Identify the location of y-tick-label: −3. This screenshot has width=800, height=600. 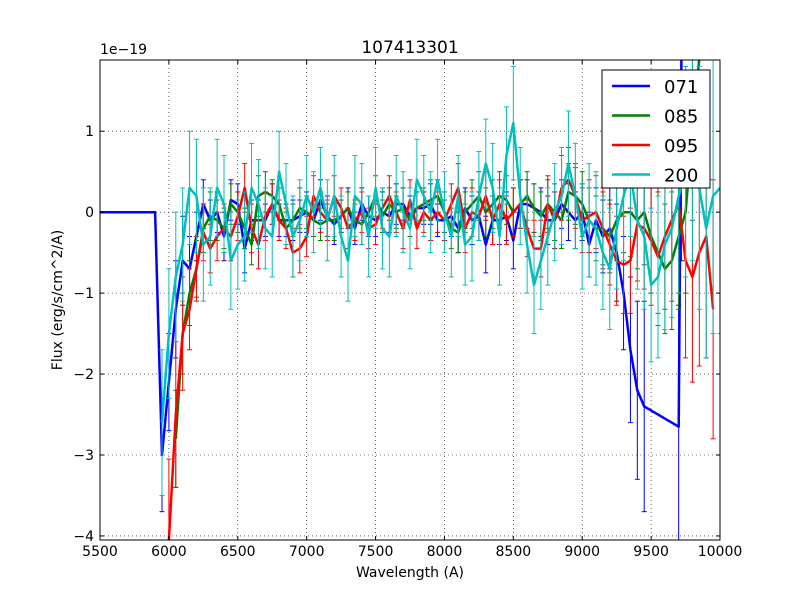
(83, 456).